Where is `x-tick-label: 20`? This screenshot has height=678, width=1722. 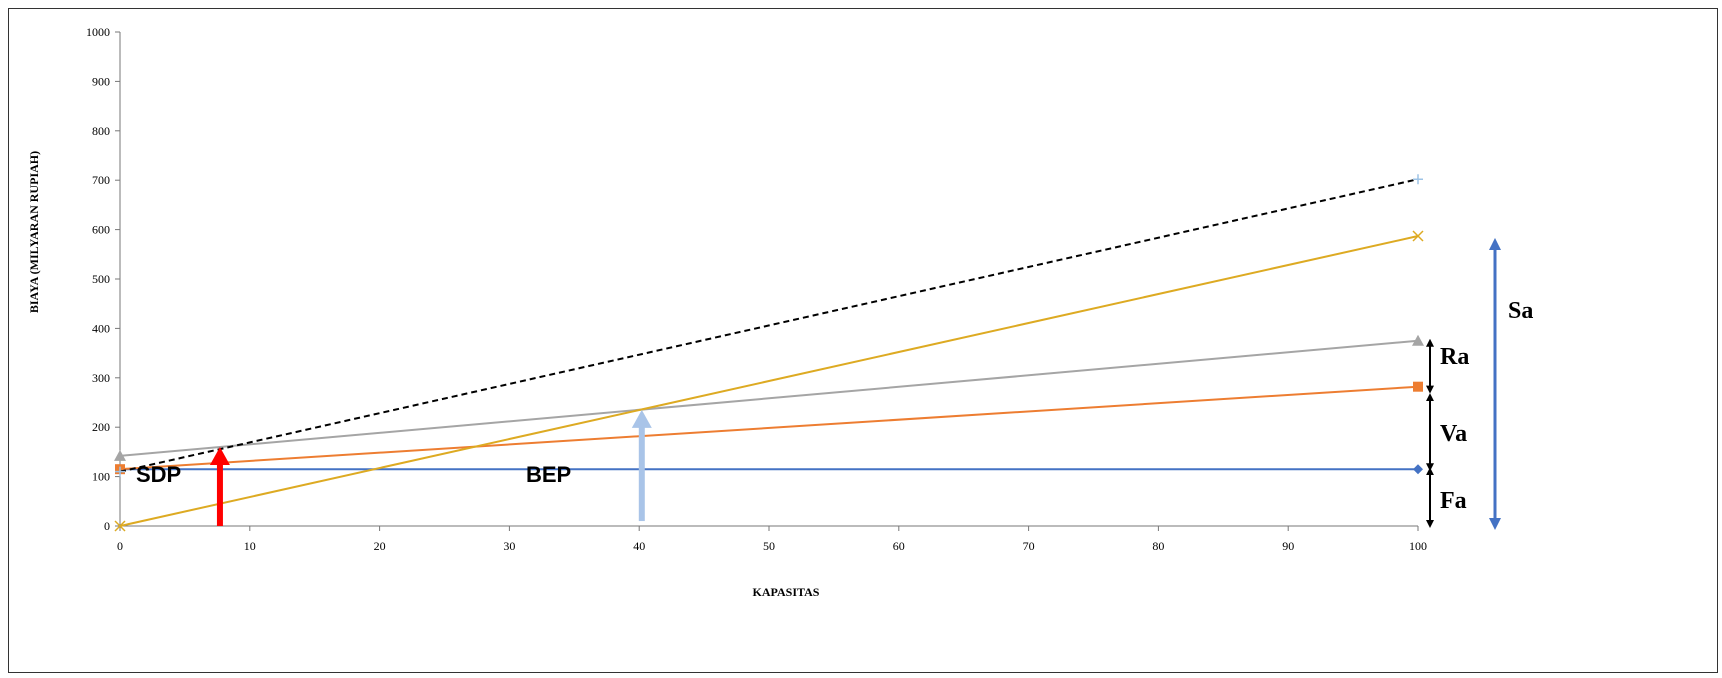 x-tick-label: 20 is located at coordinates (380, 546).